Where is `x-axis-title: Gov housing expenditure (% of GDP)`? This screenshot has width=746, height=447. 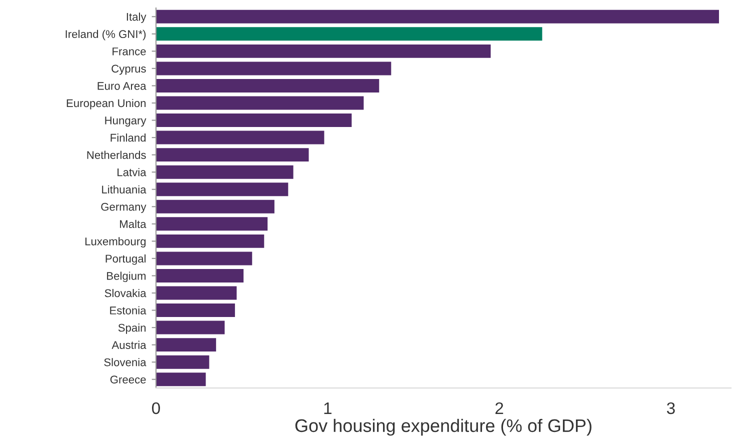 x-axis-title: Gov housing expenditure (% of GDP) is located at coordinates (443, 427).